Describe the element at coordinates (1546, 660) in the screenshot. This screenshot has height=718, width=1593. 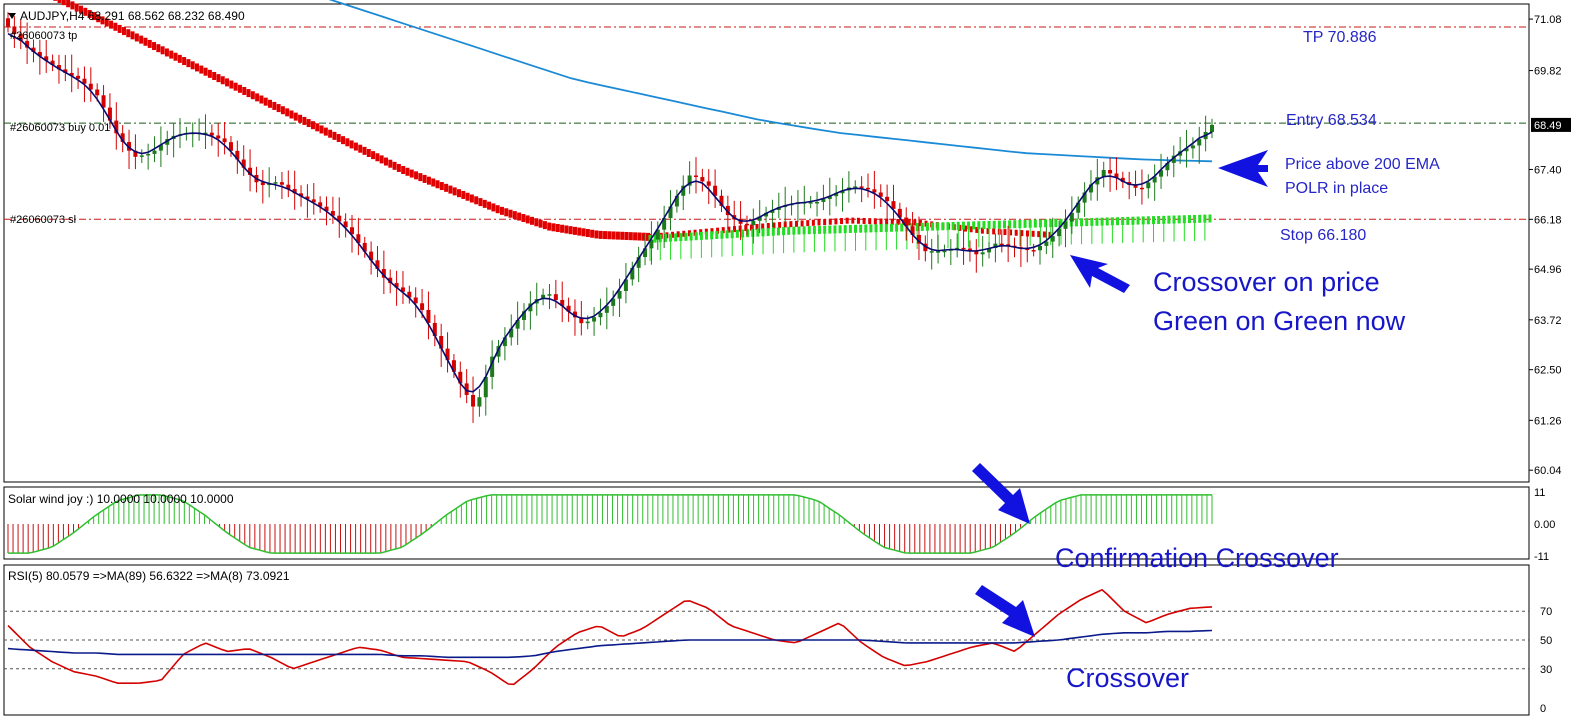
I see `rsi-axis: 70 50 30 0` at that location.